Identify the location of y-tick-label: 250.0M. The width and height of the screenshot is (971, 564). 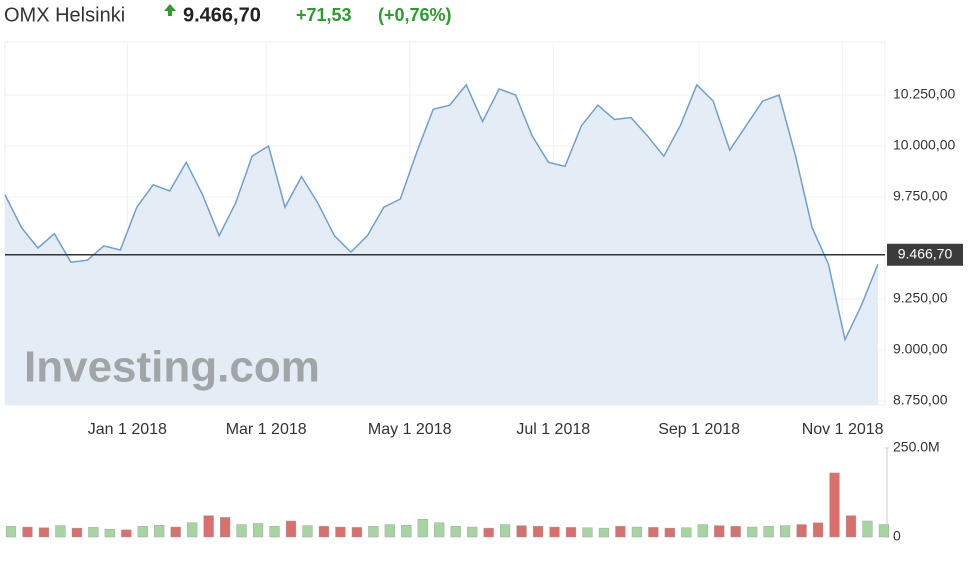
(916, 447).